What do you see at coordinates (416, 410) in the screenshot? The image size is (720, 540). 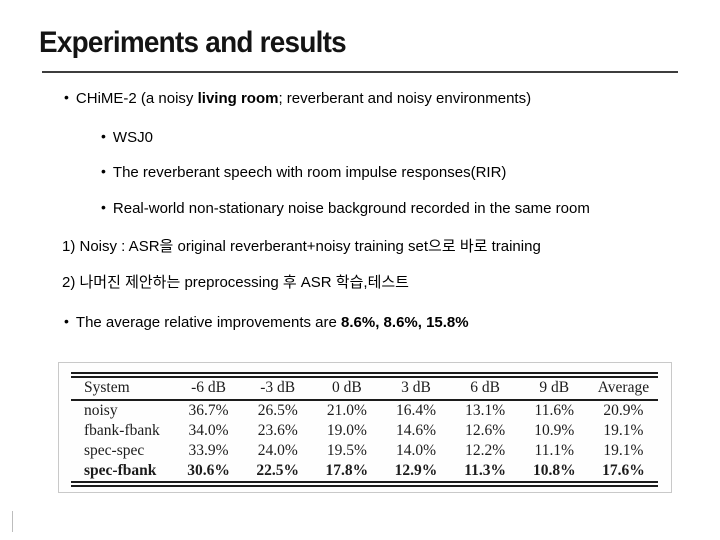 I see `table-cell: 16.4%` at bounding box center [416, 410].